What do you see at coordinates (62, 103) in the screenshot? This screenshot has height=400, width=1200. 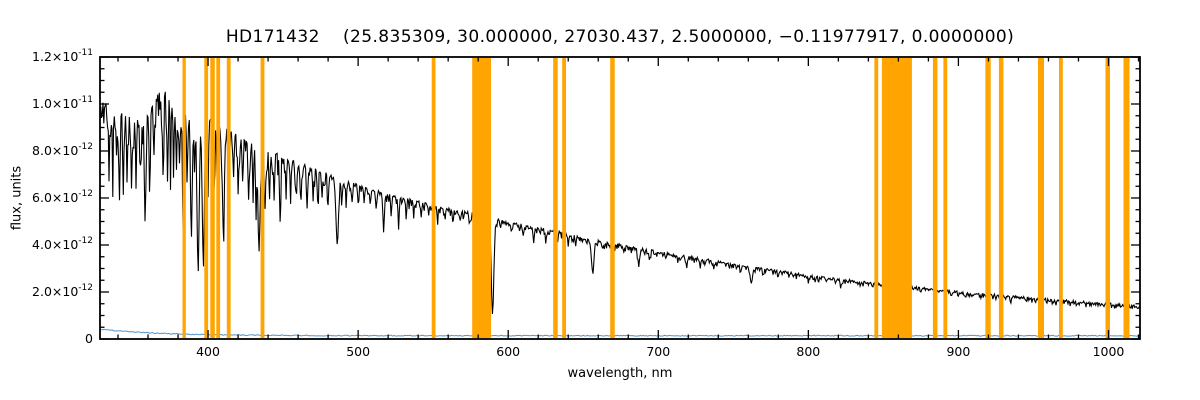 I see `y-tick-label: 1.0×10⁻¹¹` at bounding box center [62, 103].